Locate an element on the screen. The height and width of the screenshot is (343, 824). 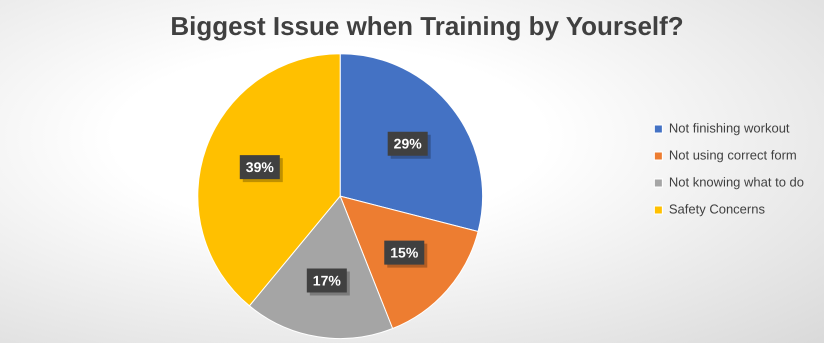
legend-label: Safety Concerns is located at coordinates (717, 209).